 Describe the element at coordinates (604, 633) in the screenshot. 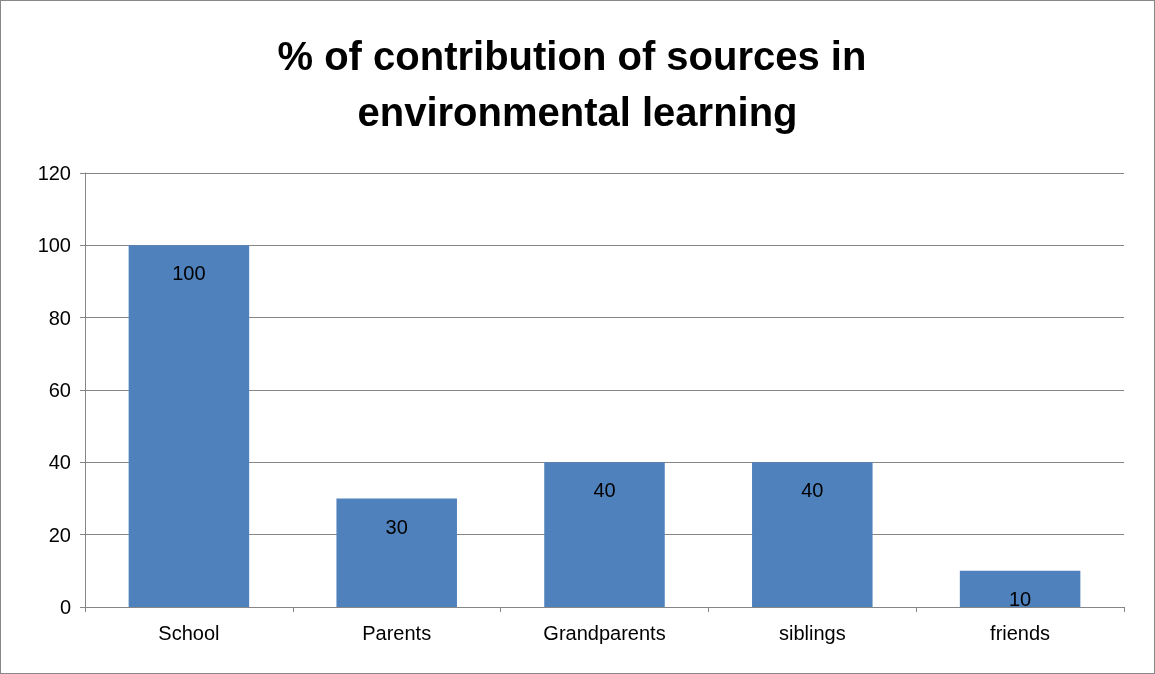

I see `x-tick-label: Grandparents` at that location.